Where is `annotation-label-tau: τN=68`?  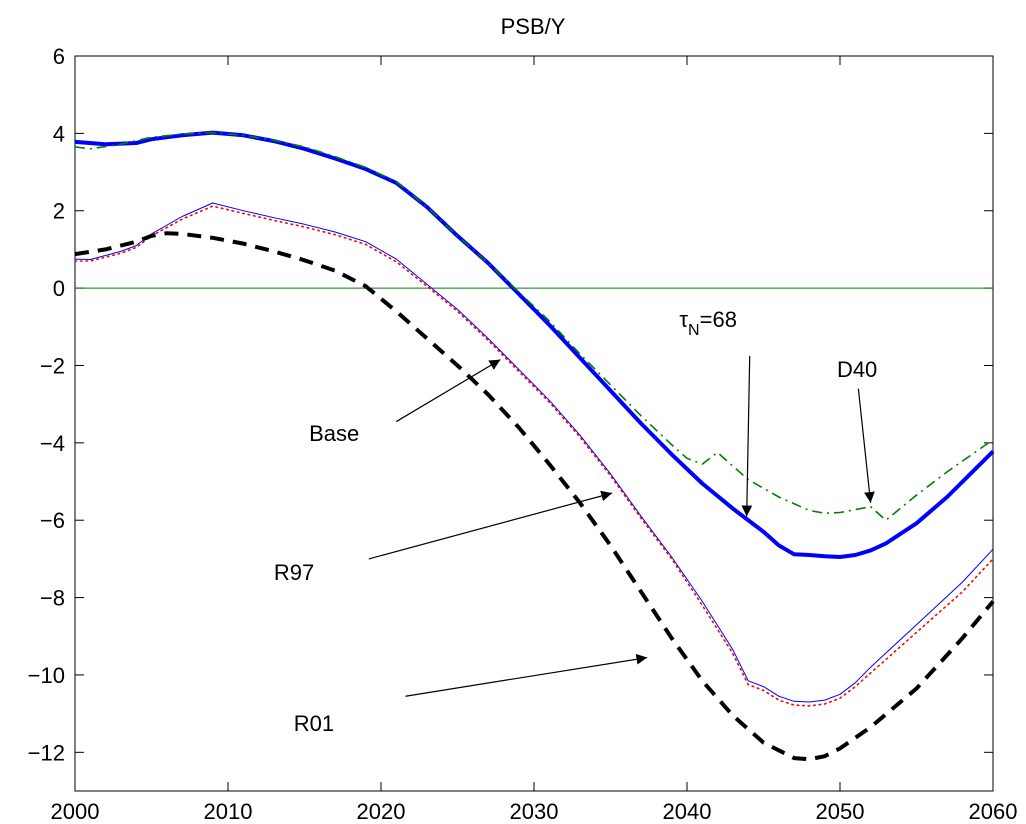
annotation-label-tau: τN=68 is located at coordinates (708, 323).